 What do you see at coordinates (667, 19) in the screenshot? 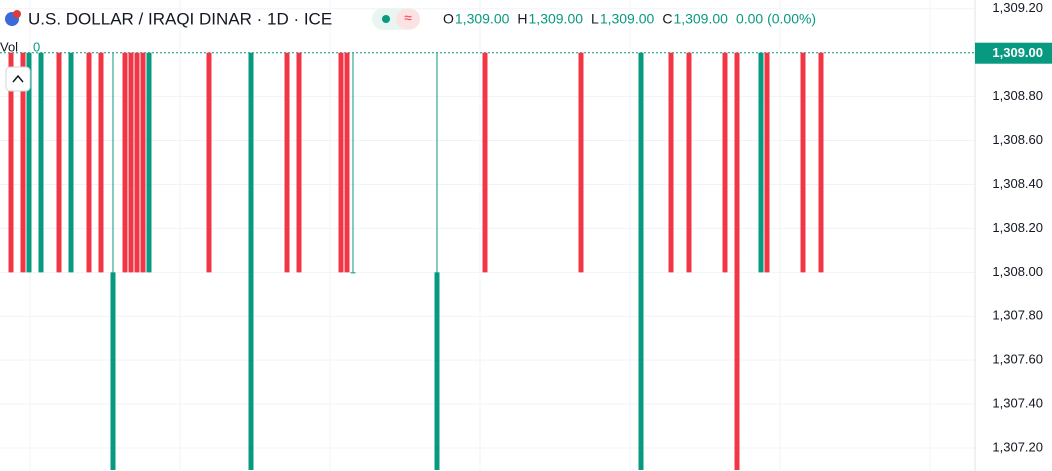
I see `ohlc-key: C` at bounding box center [667, 19].